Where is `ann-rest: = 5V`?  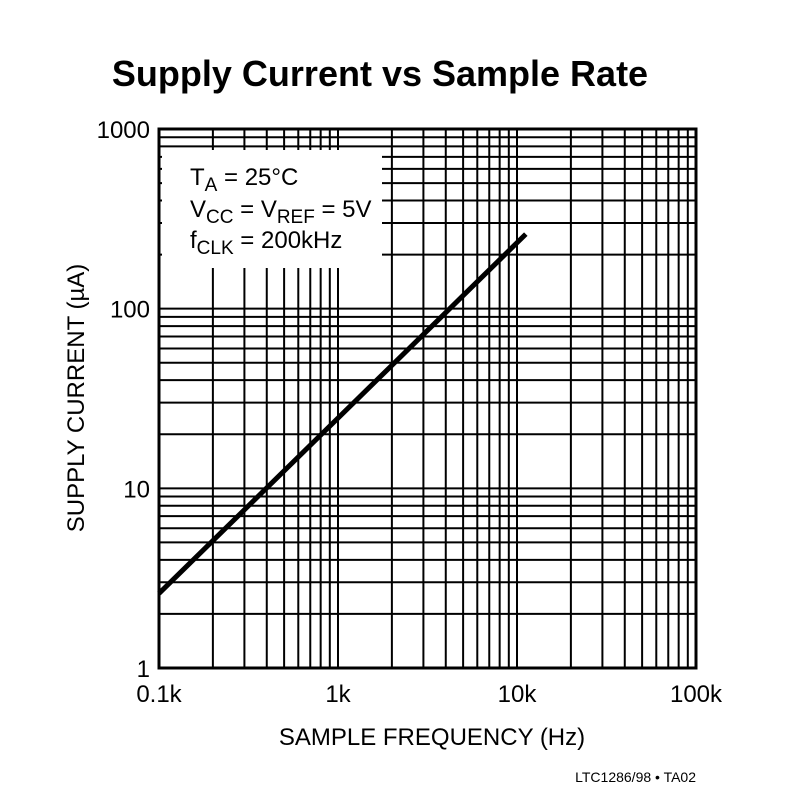
ann-rest: = 5V is located at coordinates (343, 209).